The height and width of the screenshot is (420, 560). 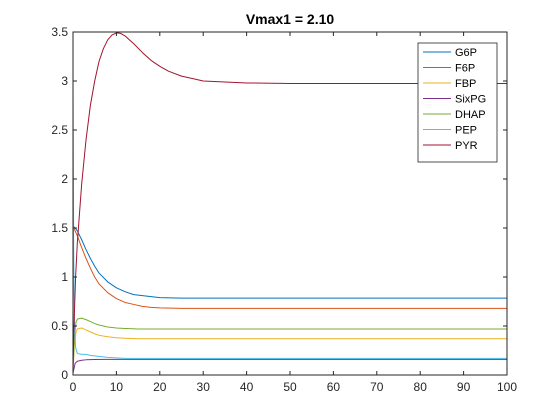 What do you see at coordinates (464, 387) in the screenshot?
I see `x-tick-label: 90` at bounding box center [464, 387].